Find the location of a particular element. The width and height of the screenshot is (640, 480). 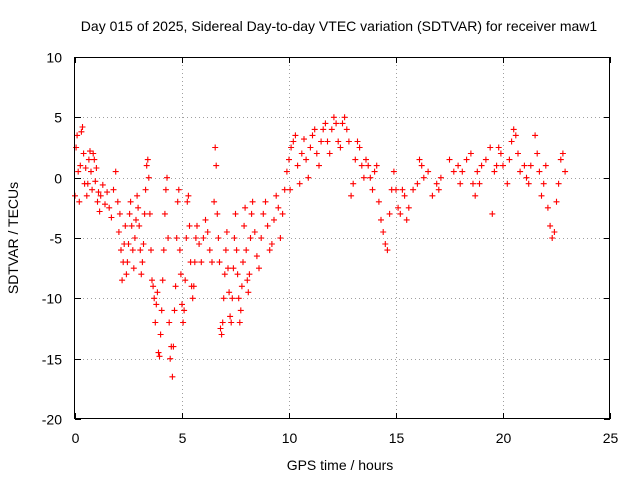

x-tick-label: 20 is located at coordinates (504, 438).